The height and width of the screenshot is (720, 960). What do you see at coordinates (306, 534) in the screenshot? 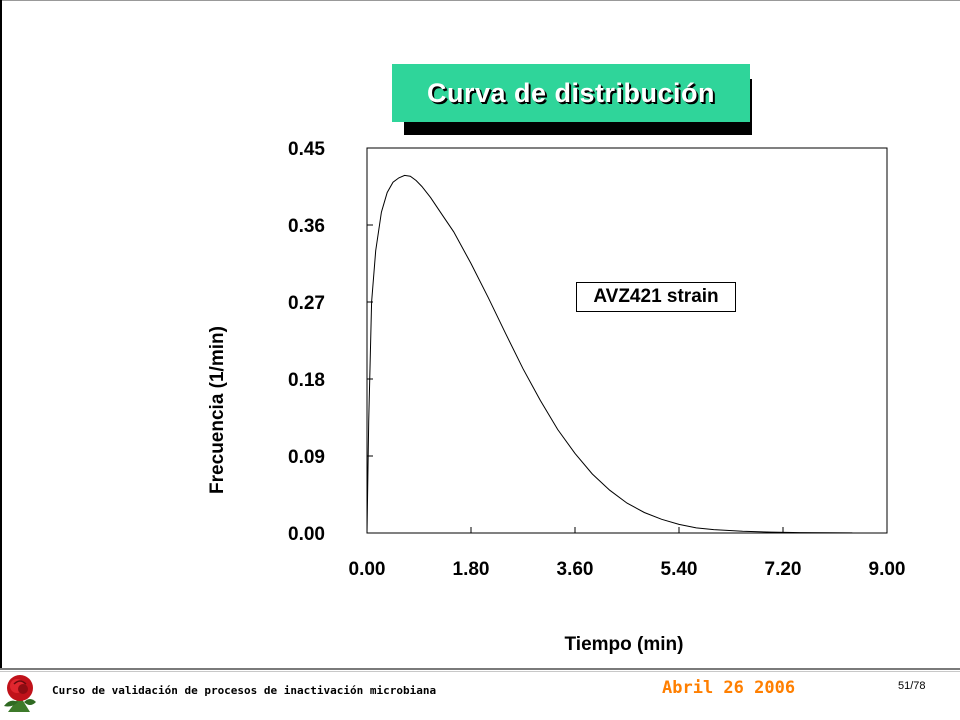
I see `y-tick-label: 0.00` at bounding box center [306, 534].